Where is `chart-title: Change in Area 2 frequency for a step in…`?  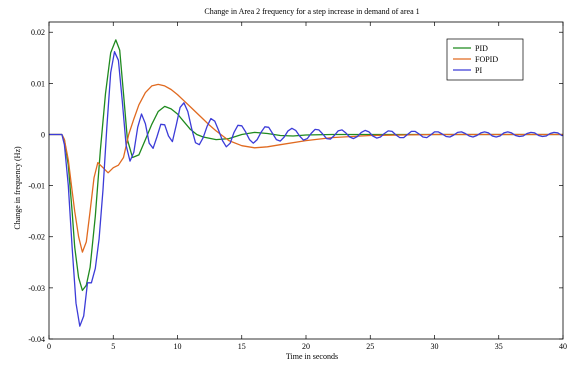 chart-title: Change in Area 2 frequency for a step in… is located at coordinates (311, 11).